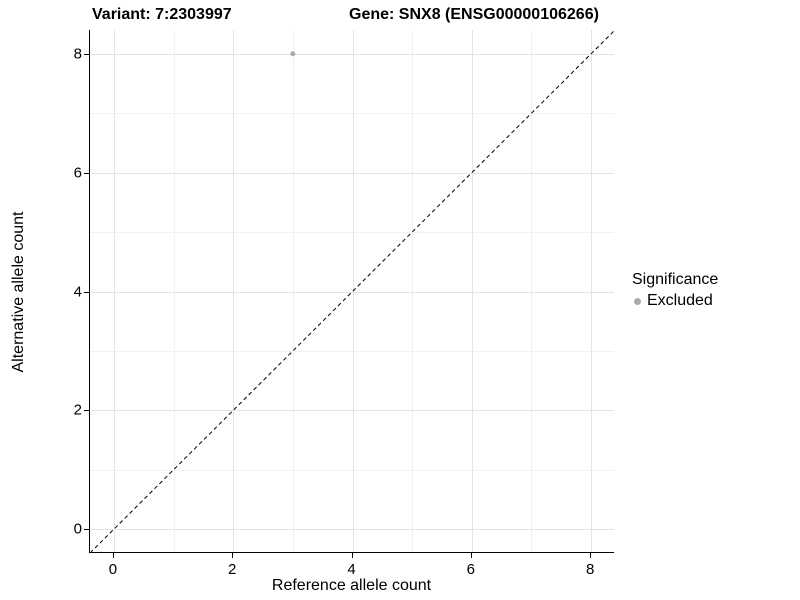 The width and height of the screenshot is (800, 600). I want to click on y-tick-label: 2, so click(77, 410).